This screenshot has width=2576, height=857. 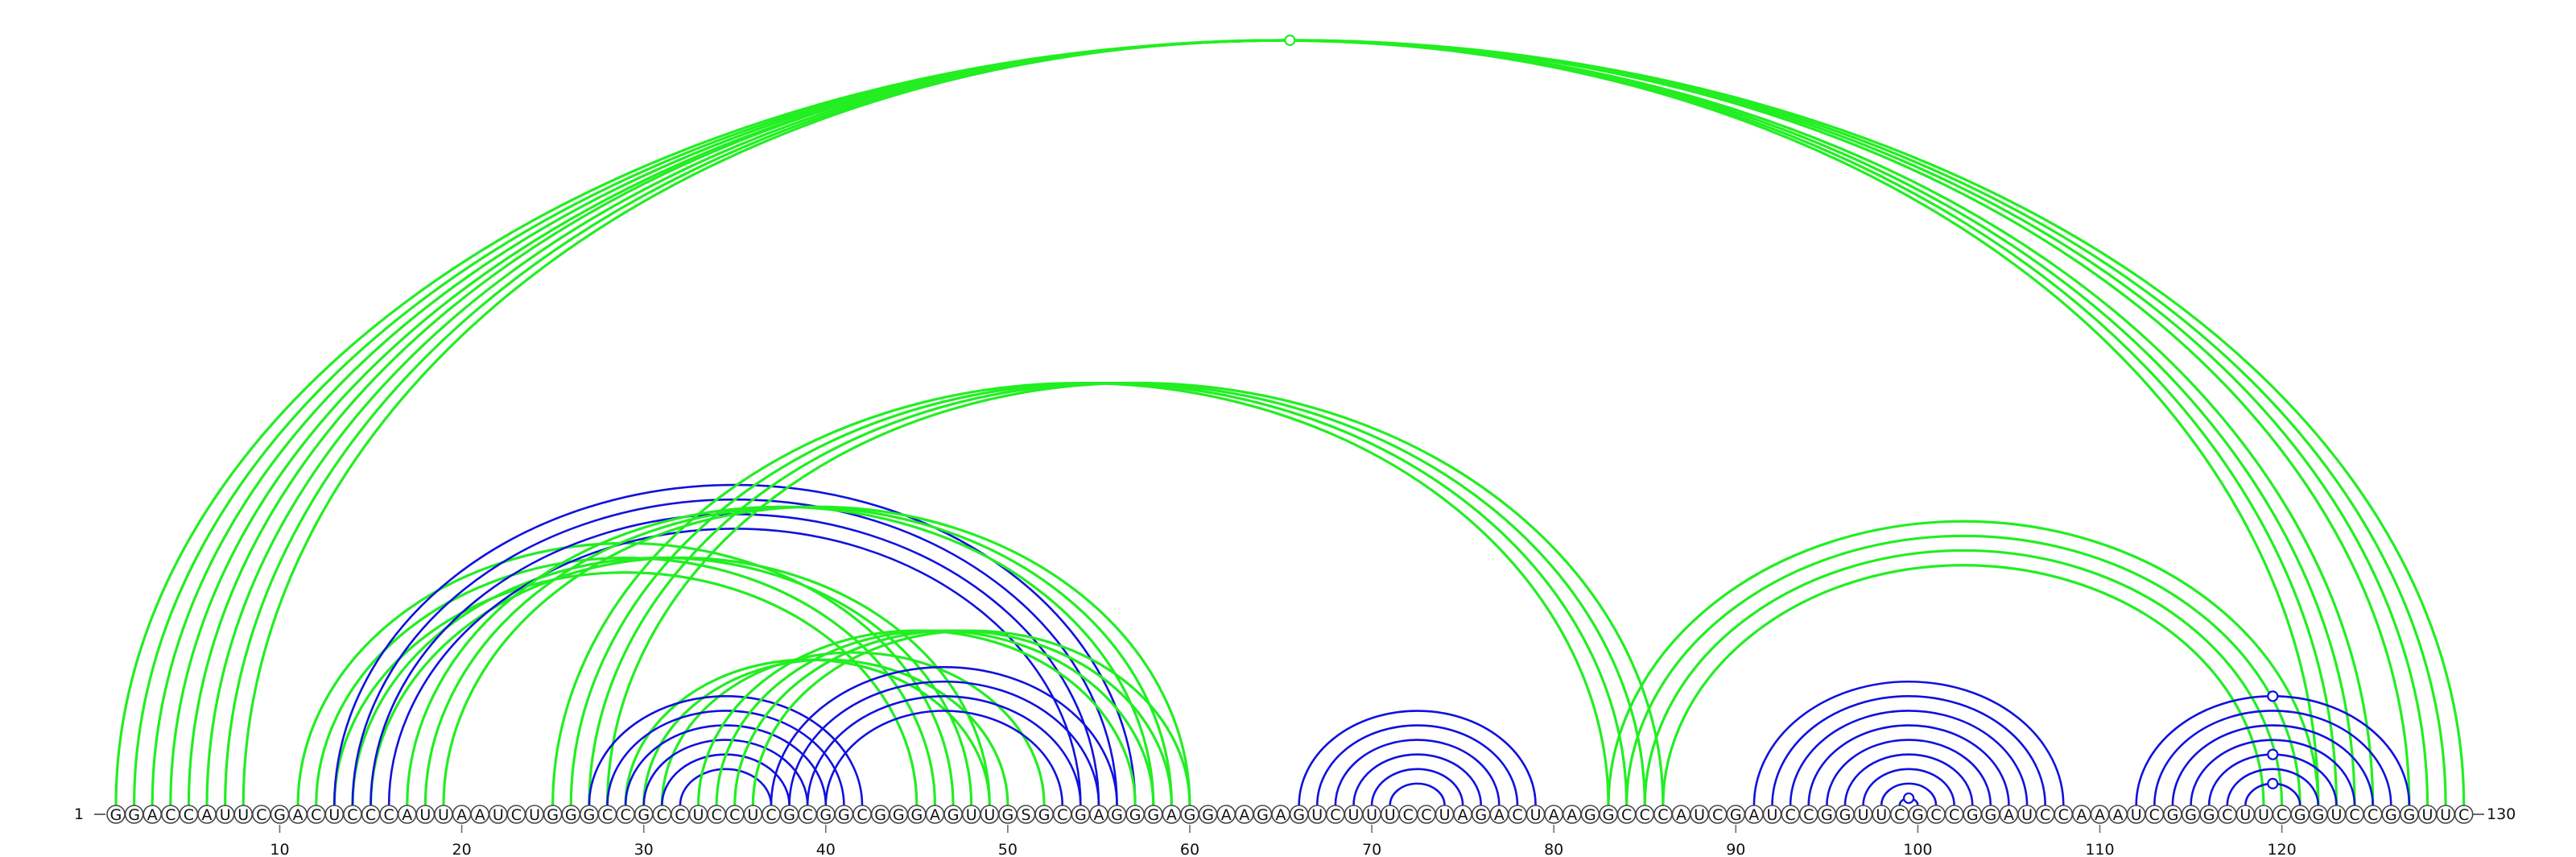 I want to click on nucleotide-56: G, so click(x=1117, y=814).